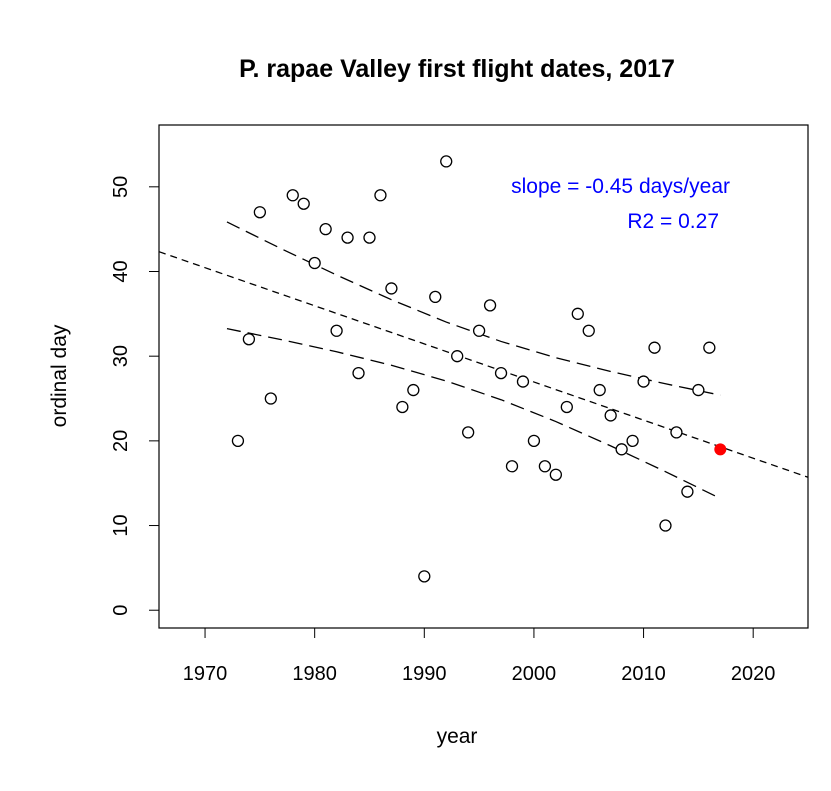 The width and height of the screenshot is (831, 791). Describe the element at coordinates (314, 674) in the screenshot. I see `x-tick-label: 1980` at that location.